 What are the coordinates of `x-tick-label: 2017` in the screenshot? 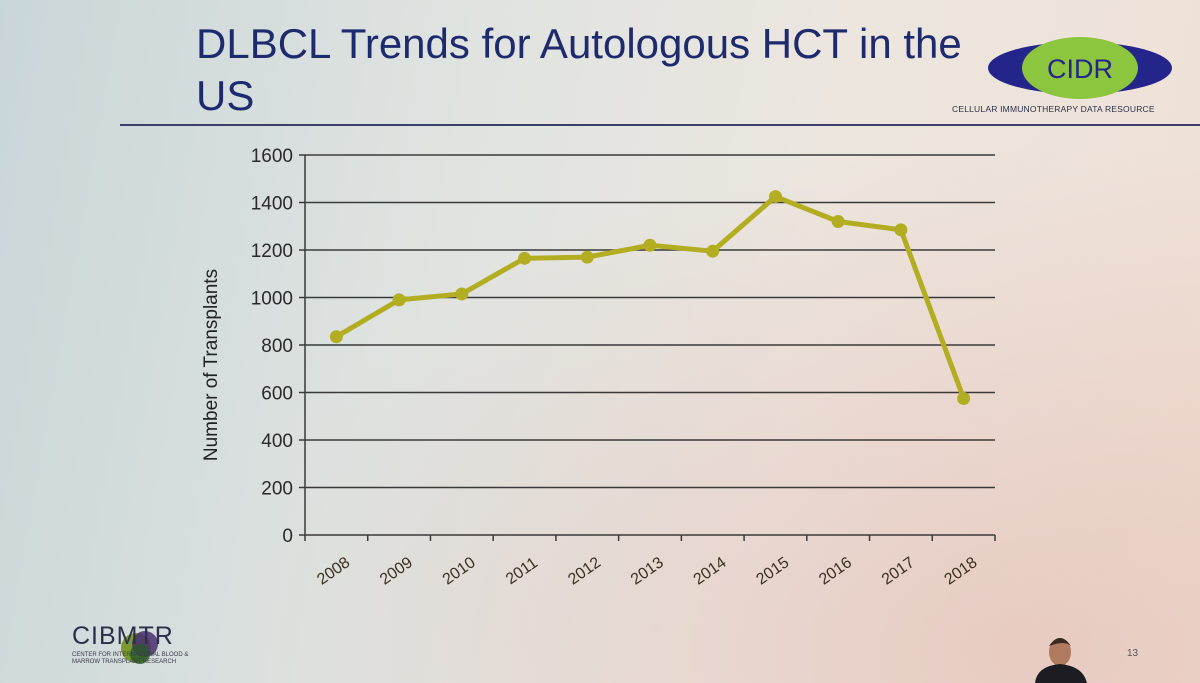 It's located at (898, 571).